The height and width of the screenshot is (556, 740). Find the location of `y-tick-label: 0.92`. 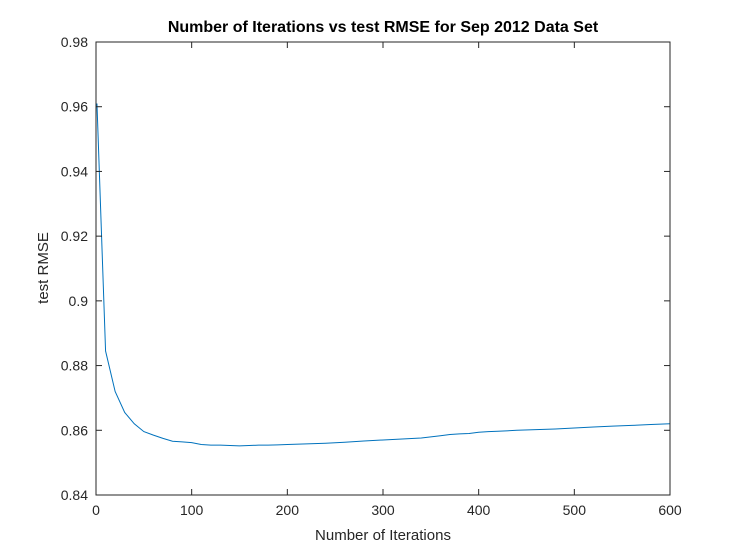

y-tick-label: 0.92 is located at coordinates (74, 236).